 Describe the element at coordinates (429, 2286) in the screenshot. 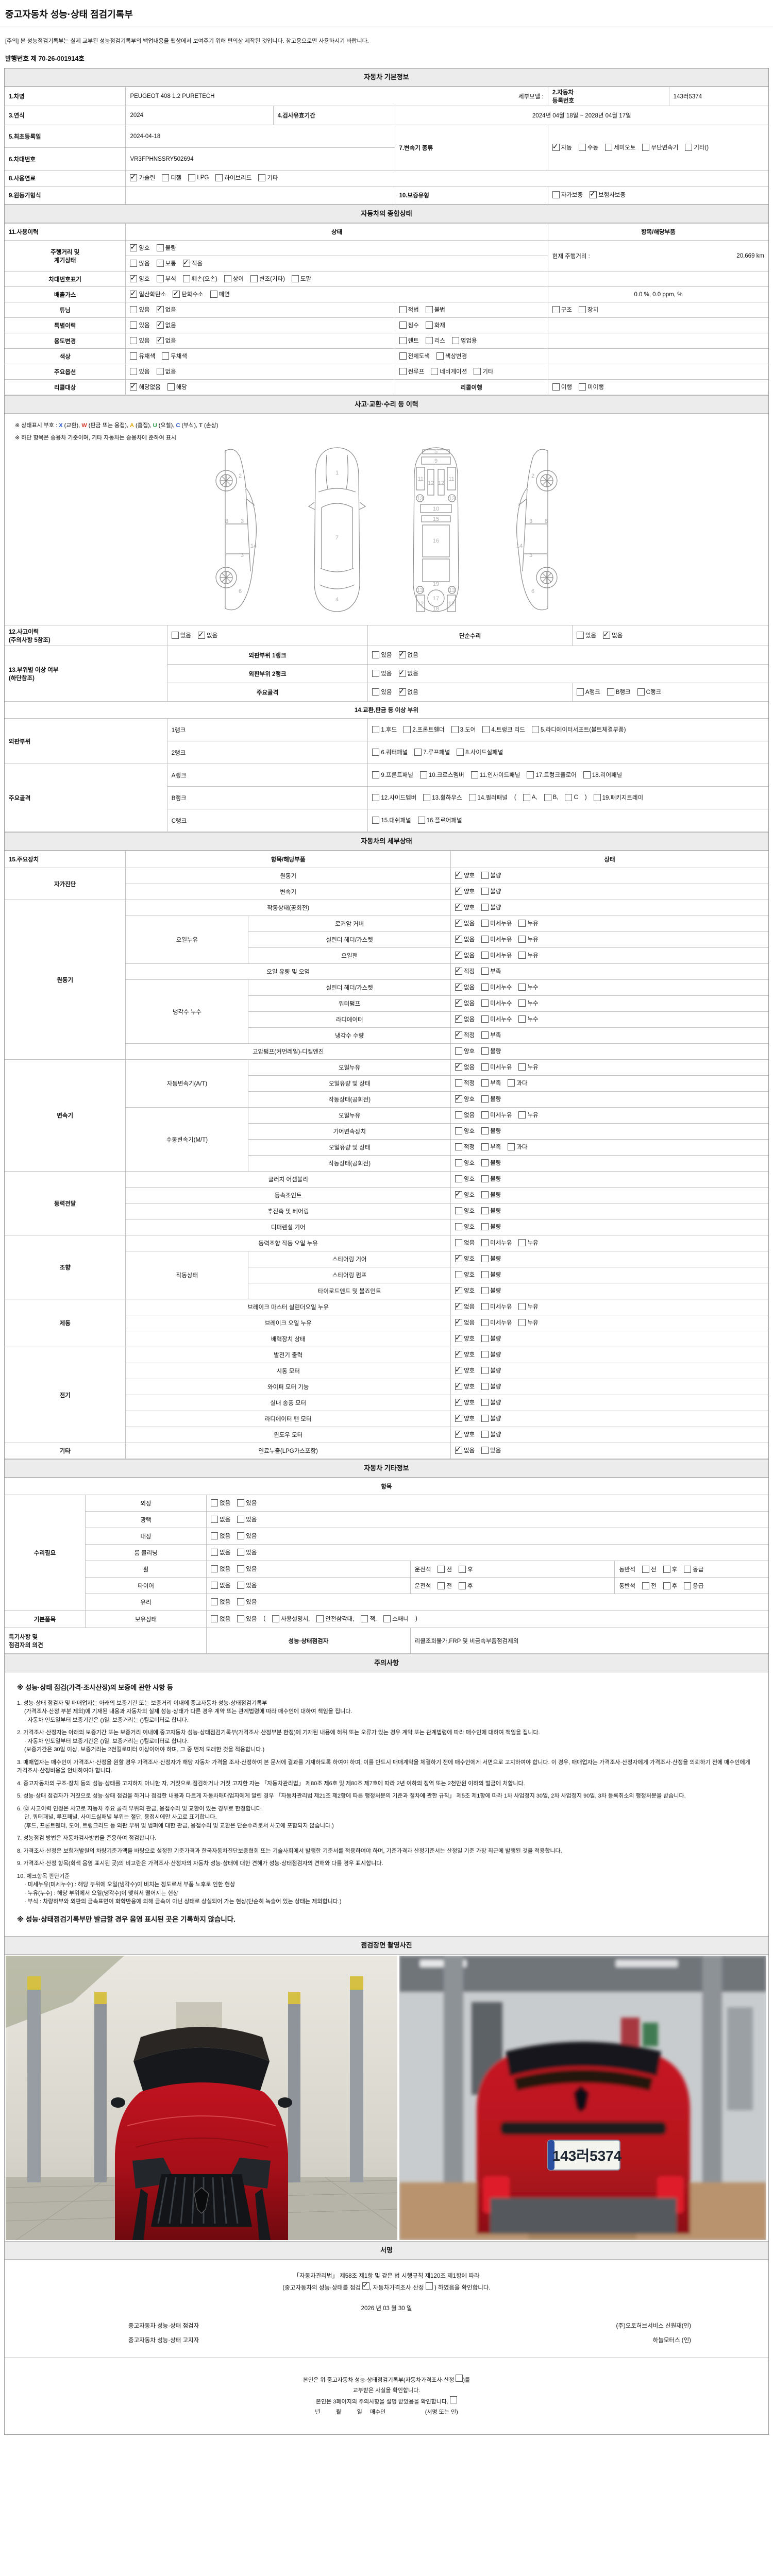

I see `checkbox-price-appraisal` at that location.